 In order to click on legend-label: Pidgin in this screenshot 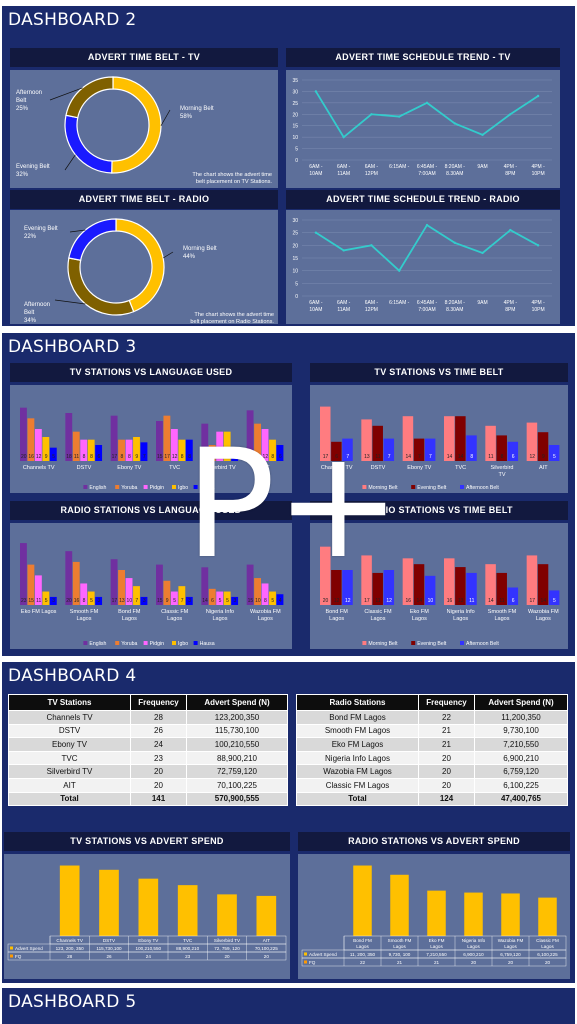, I will do `click(157, 644)`.